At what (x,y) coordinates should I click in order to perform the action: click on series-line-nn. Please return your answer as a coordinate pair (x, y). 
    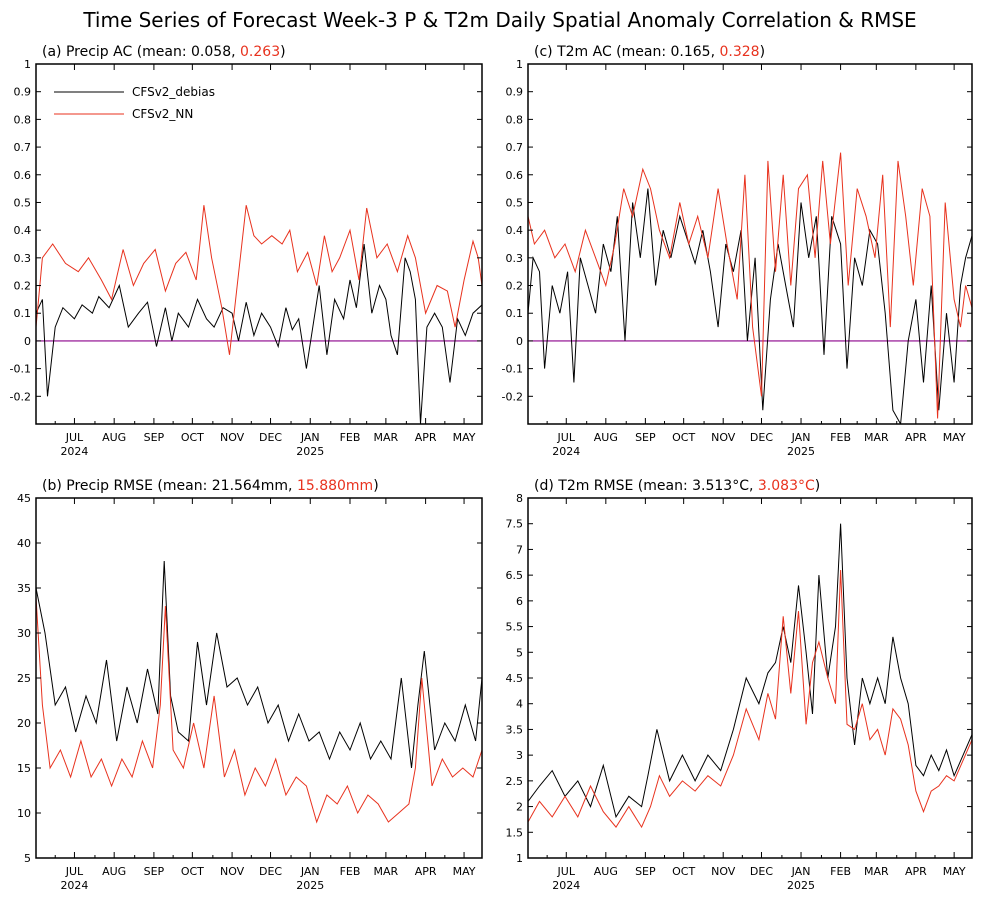
    Looking at the image, I should click on (259, 280).